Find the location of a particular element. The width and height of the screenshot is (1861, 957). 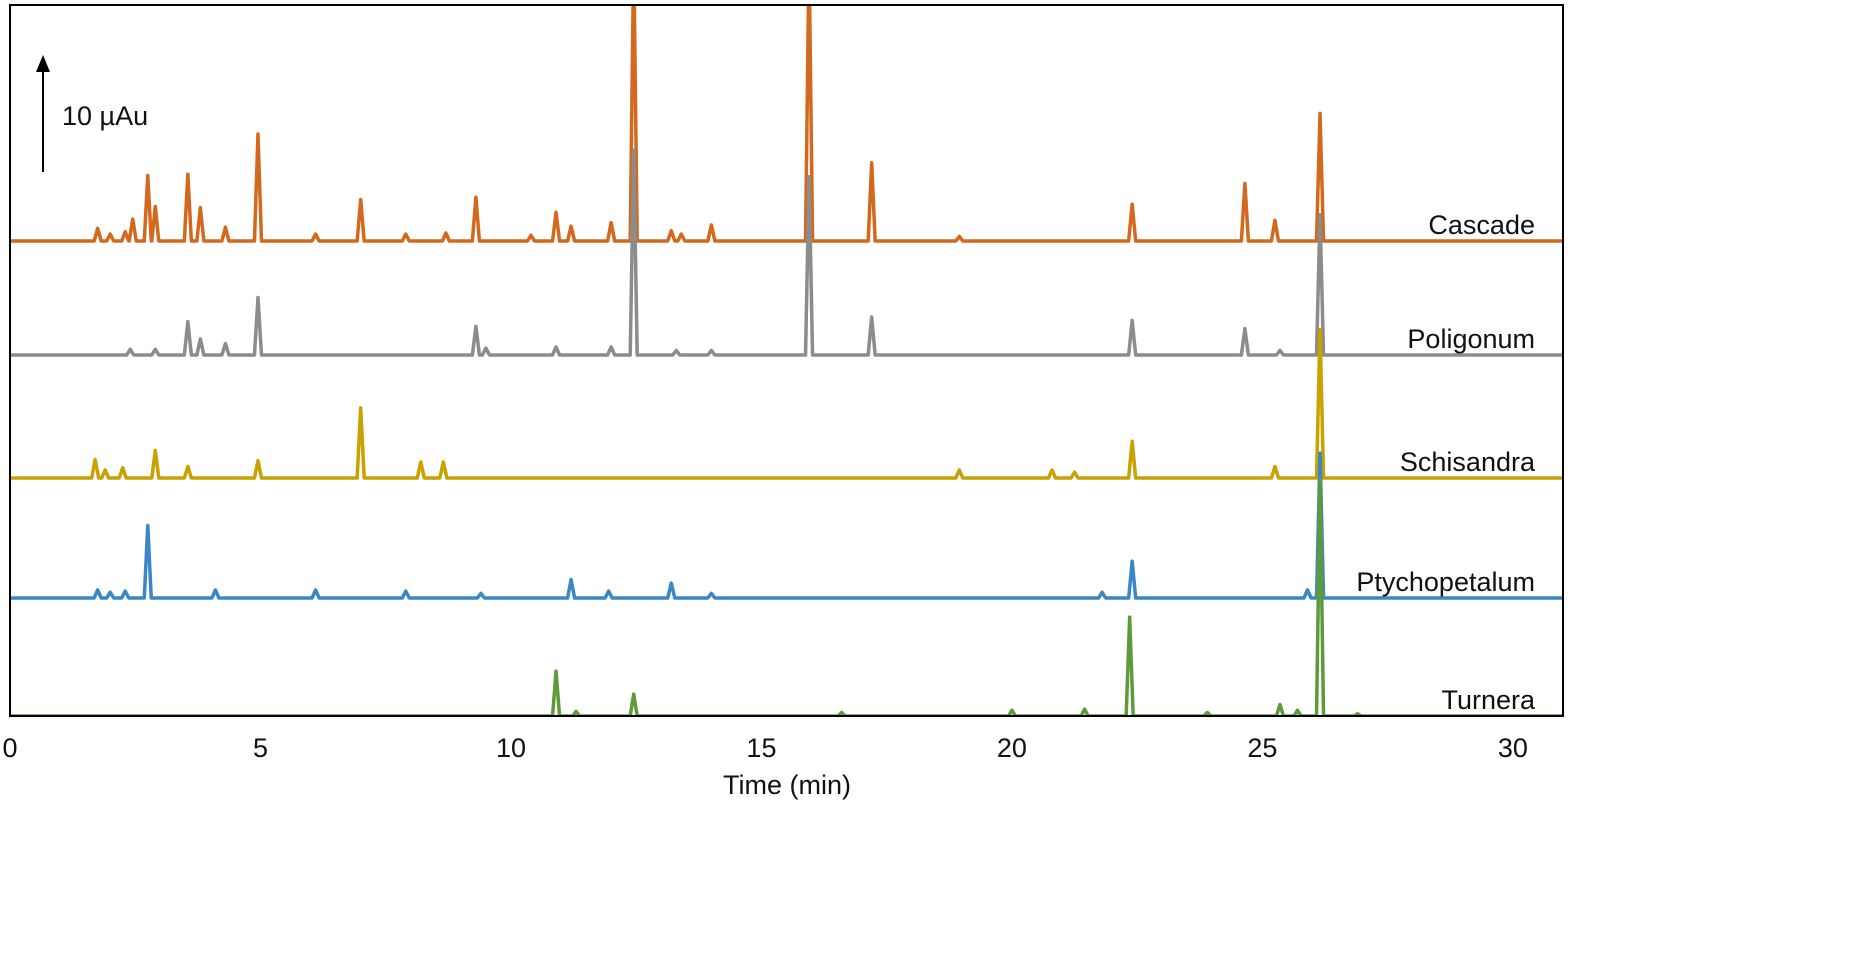

trace-label: Ptychopetalum is located at coordinates (1445, 582).